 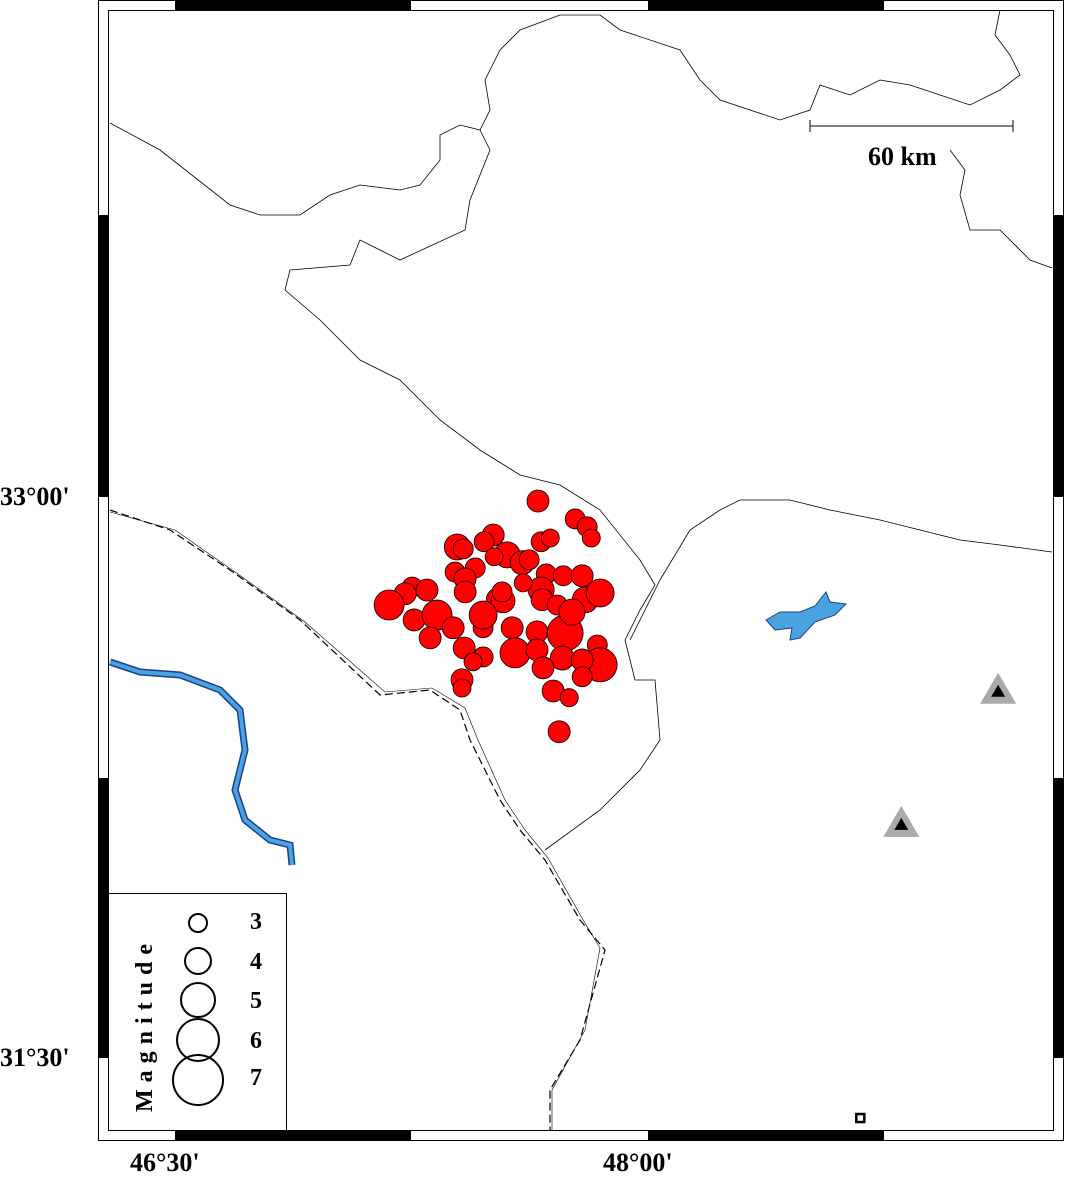 What do you see at coordinates (201, 763) in the screenshot?
I see `river-fill` at bounding box center [201, 763].